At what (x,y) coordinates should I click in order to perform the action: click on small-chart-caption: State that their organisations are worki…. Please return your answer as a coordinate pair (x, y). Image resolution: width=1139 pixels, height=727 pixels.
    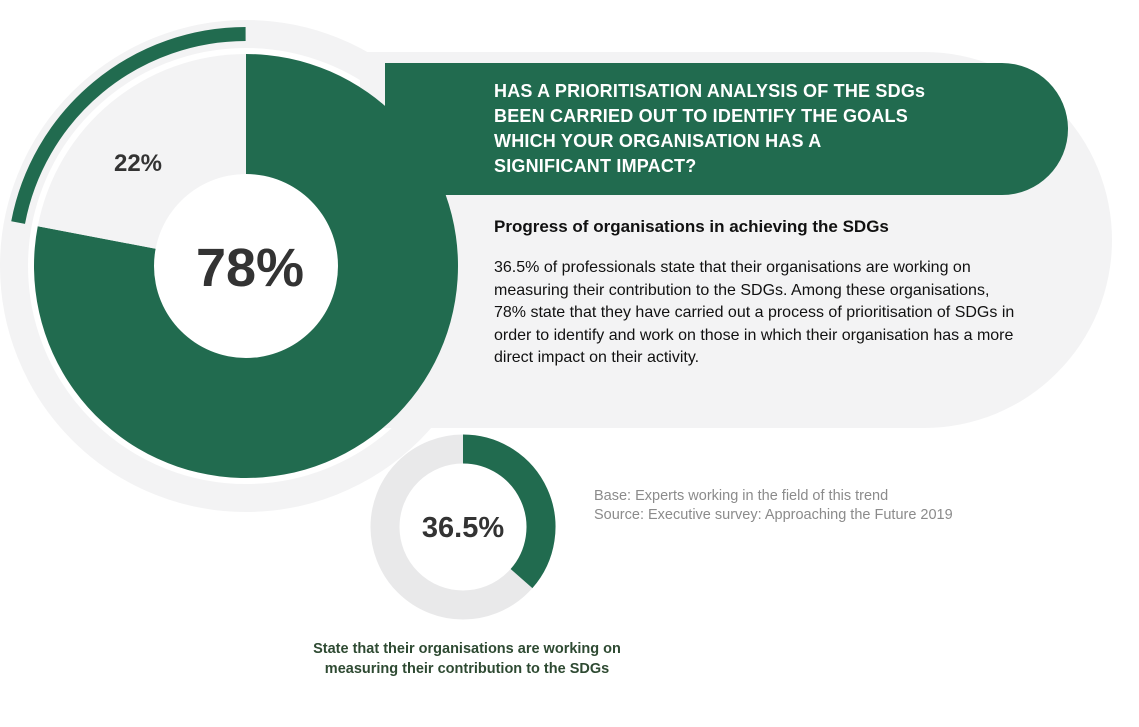
    Looking at the image, I should click on (467, 659).